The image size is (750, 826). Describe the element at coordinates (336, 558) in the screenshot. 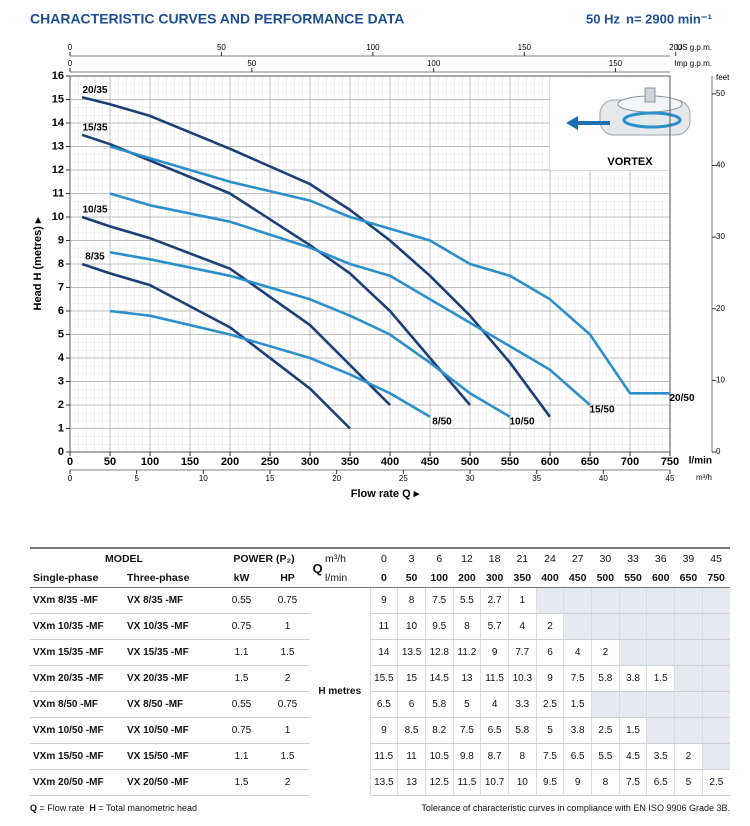

I see `unit-label: m³/h` at that location.